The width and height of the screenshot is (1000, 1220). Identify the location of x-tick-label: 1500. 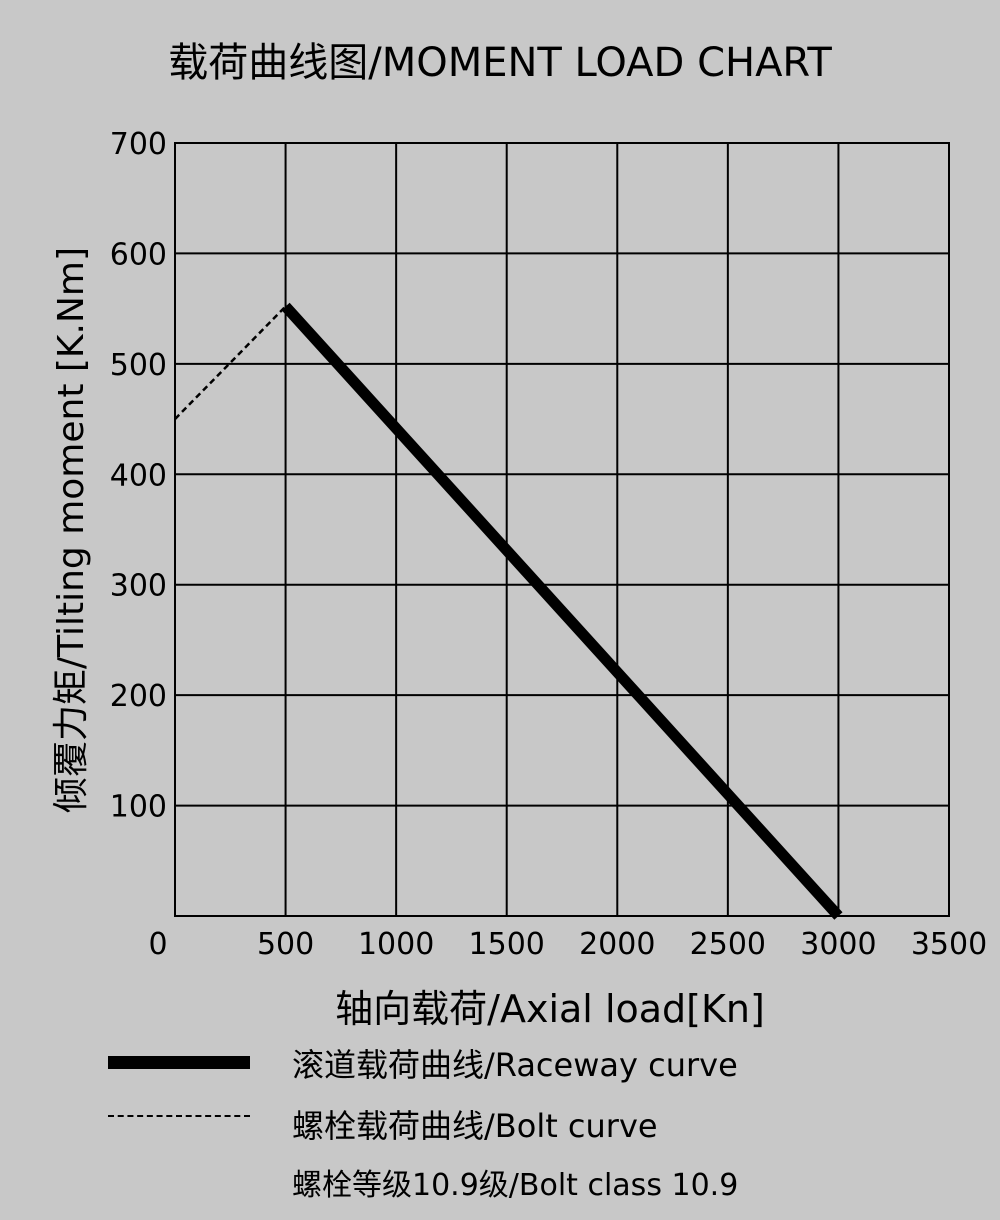
(507, 944).